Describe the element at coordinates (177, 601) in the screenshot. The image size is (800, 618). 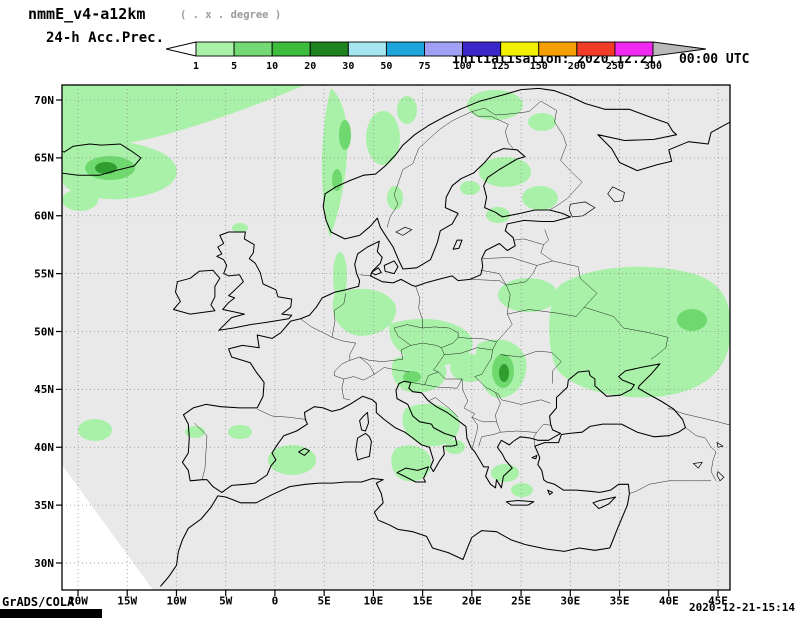
I see `lon-label: 10W` at that location.